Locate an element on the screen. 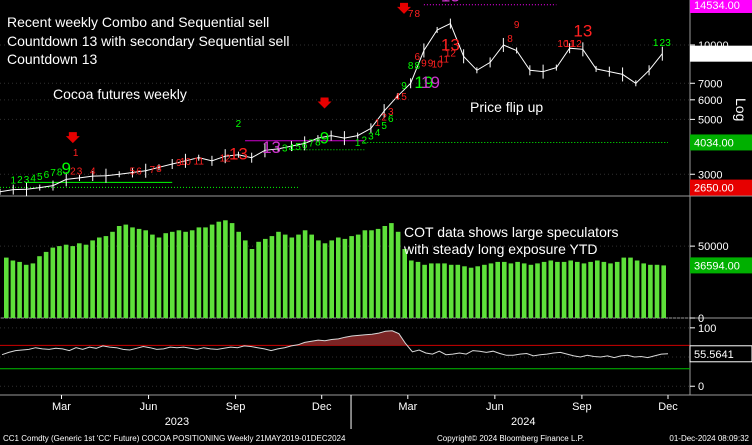  cot-value-tags: 36594.00 is located at coordinates (721, 265).